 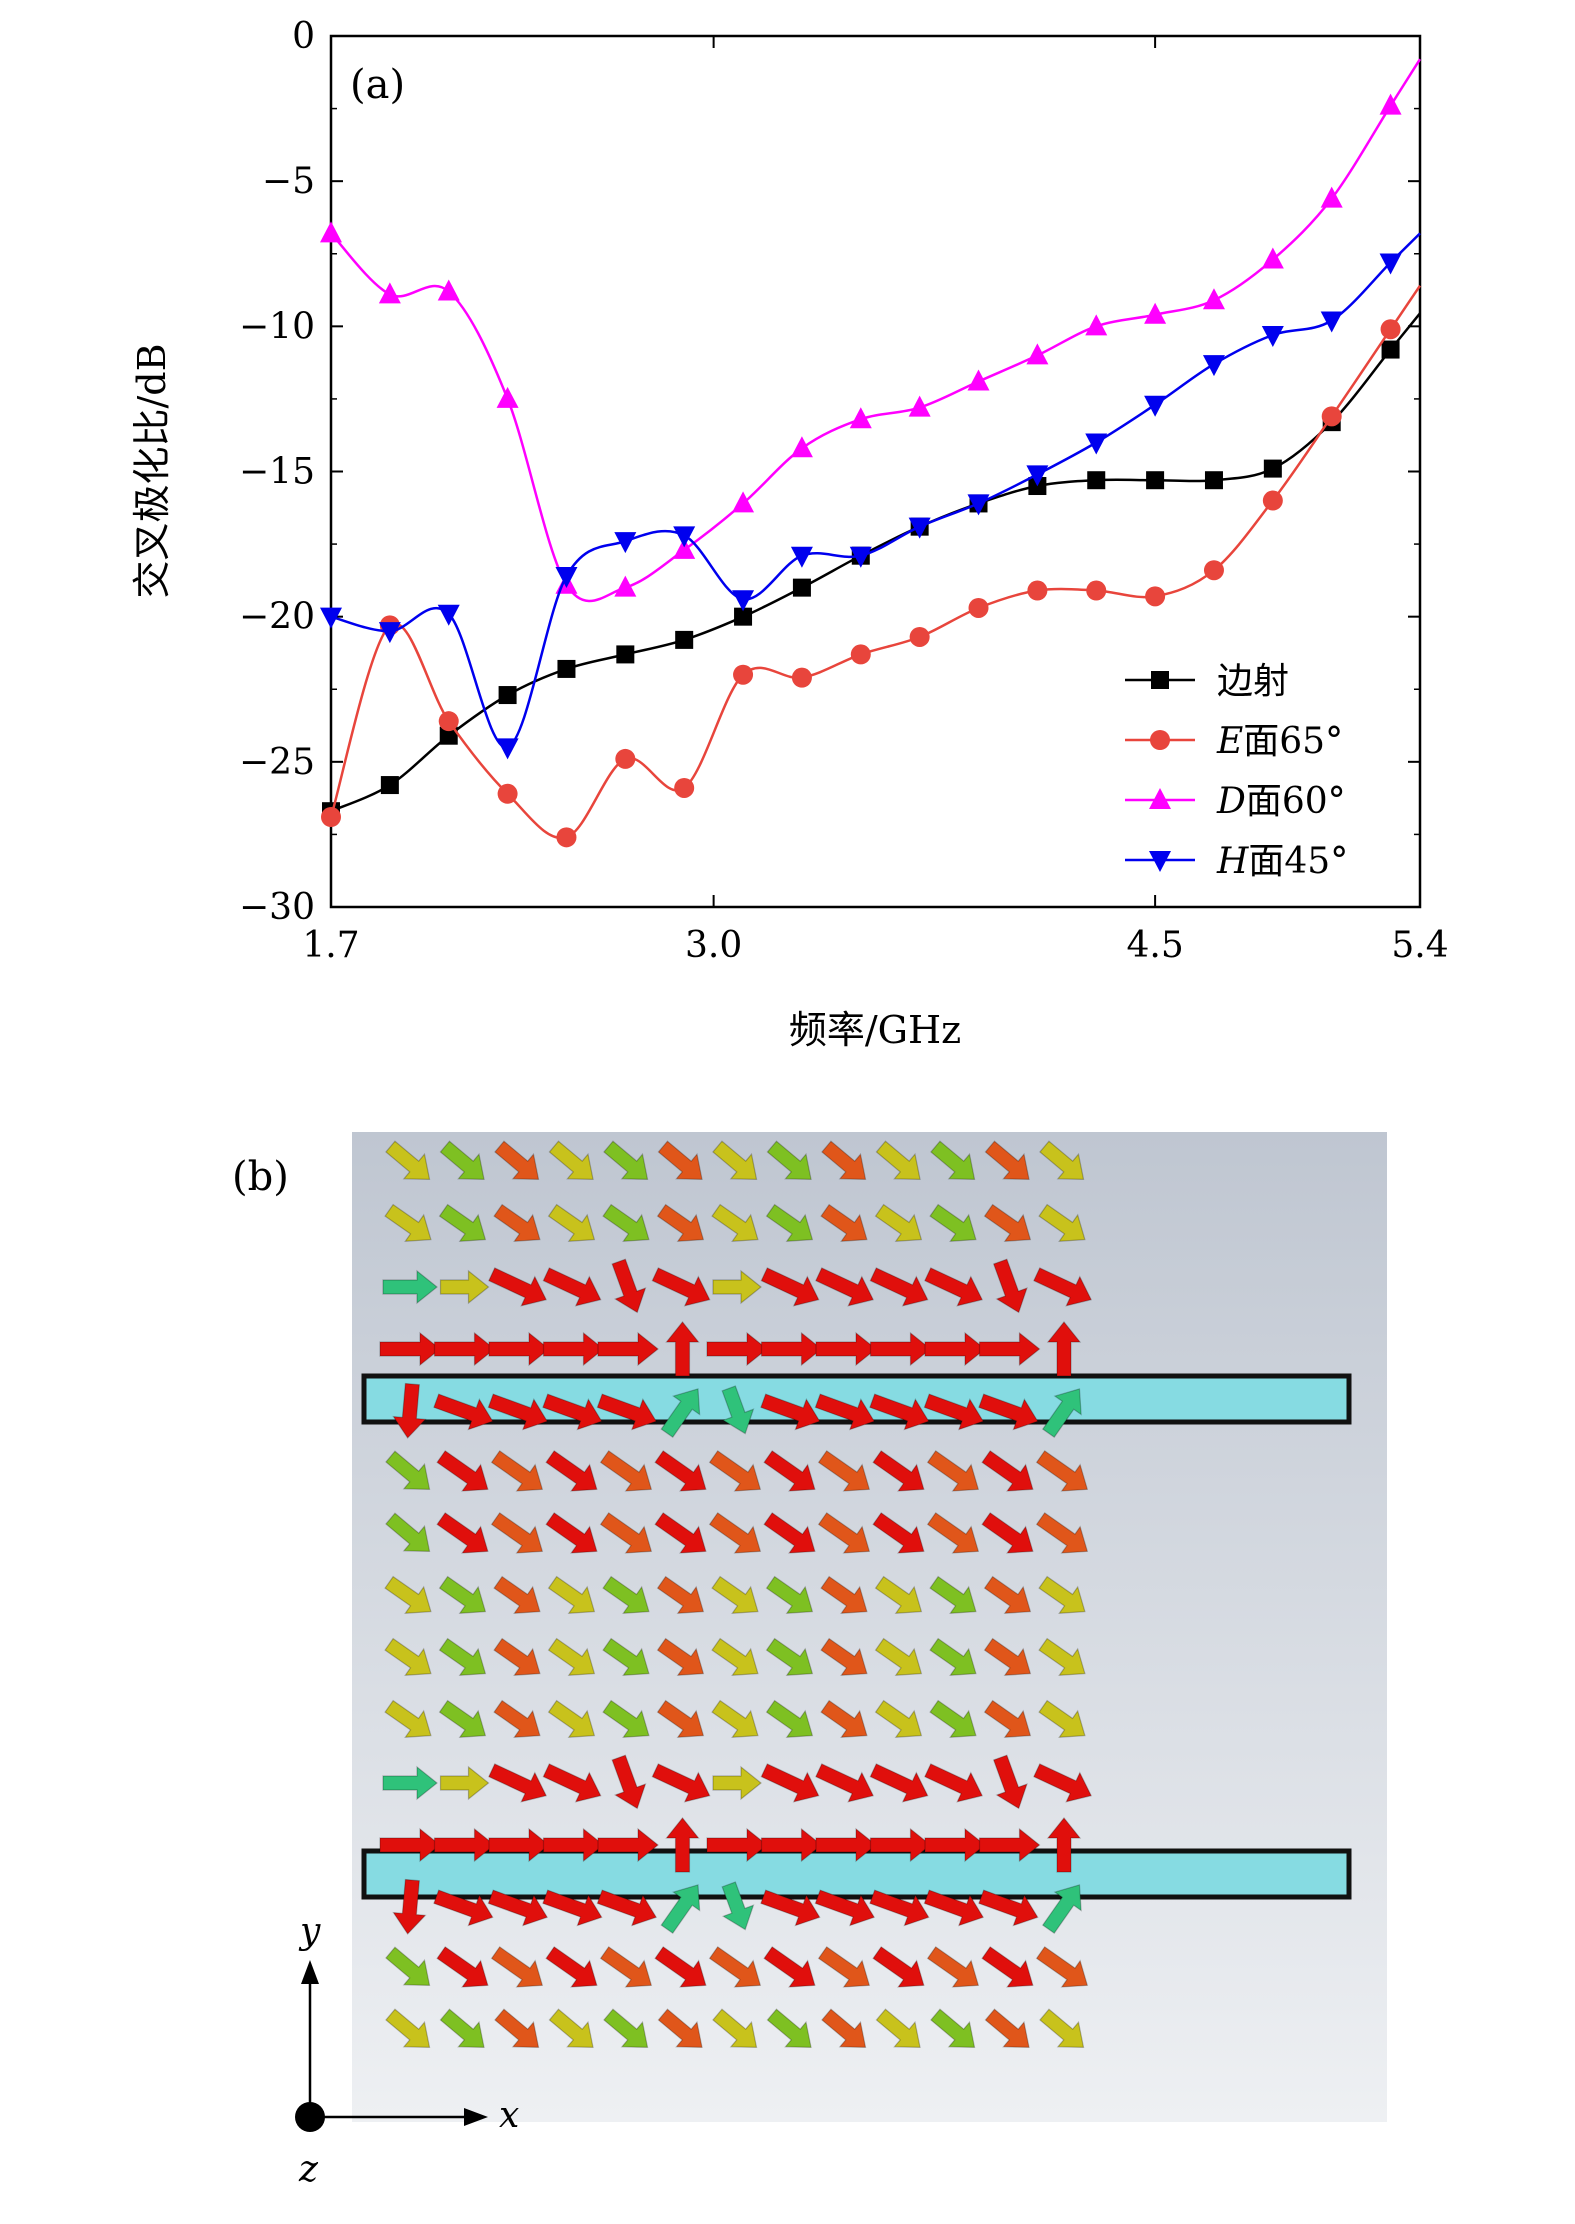 What do you see at coordinates (277, 907) in the screenshot?
I see `y-tick-label: −30` at bounding box center [277, 907].